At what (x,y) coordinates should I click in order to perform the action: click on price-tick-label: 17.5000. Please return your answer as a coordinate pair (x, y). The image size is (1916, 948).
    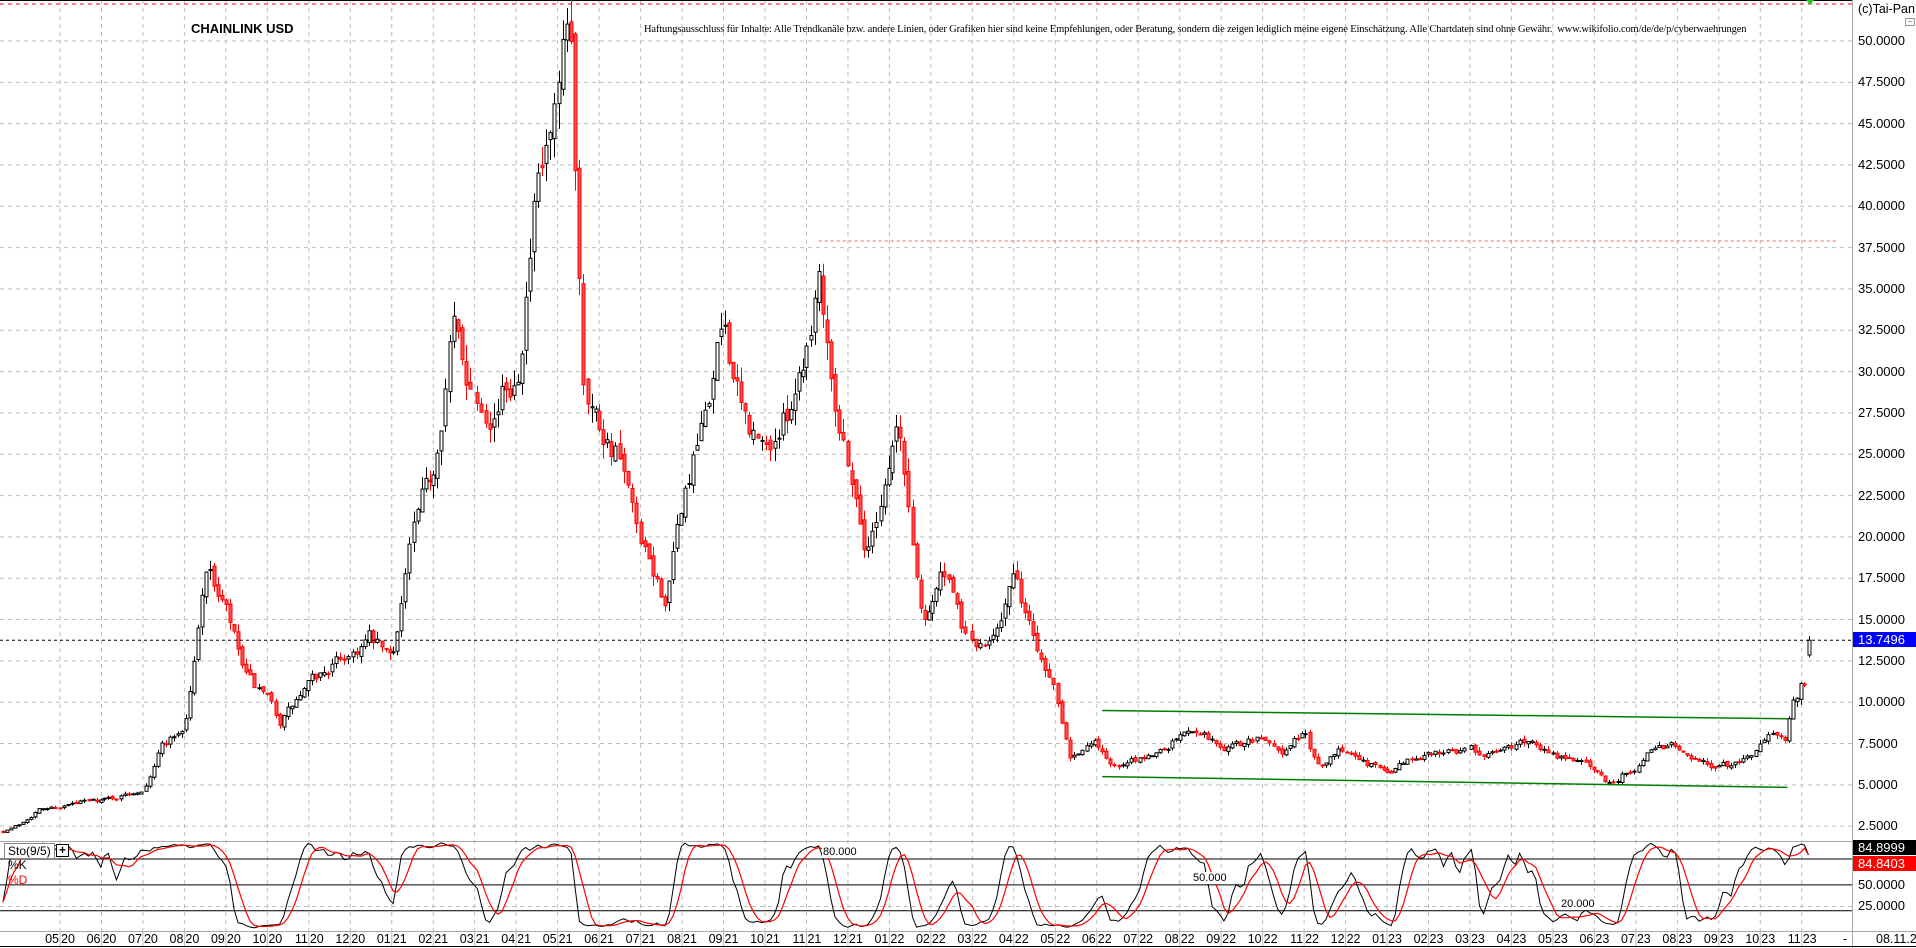
    Looking at the image, I should click on (1881, 578).